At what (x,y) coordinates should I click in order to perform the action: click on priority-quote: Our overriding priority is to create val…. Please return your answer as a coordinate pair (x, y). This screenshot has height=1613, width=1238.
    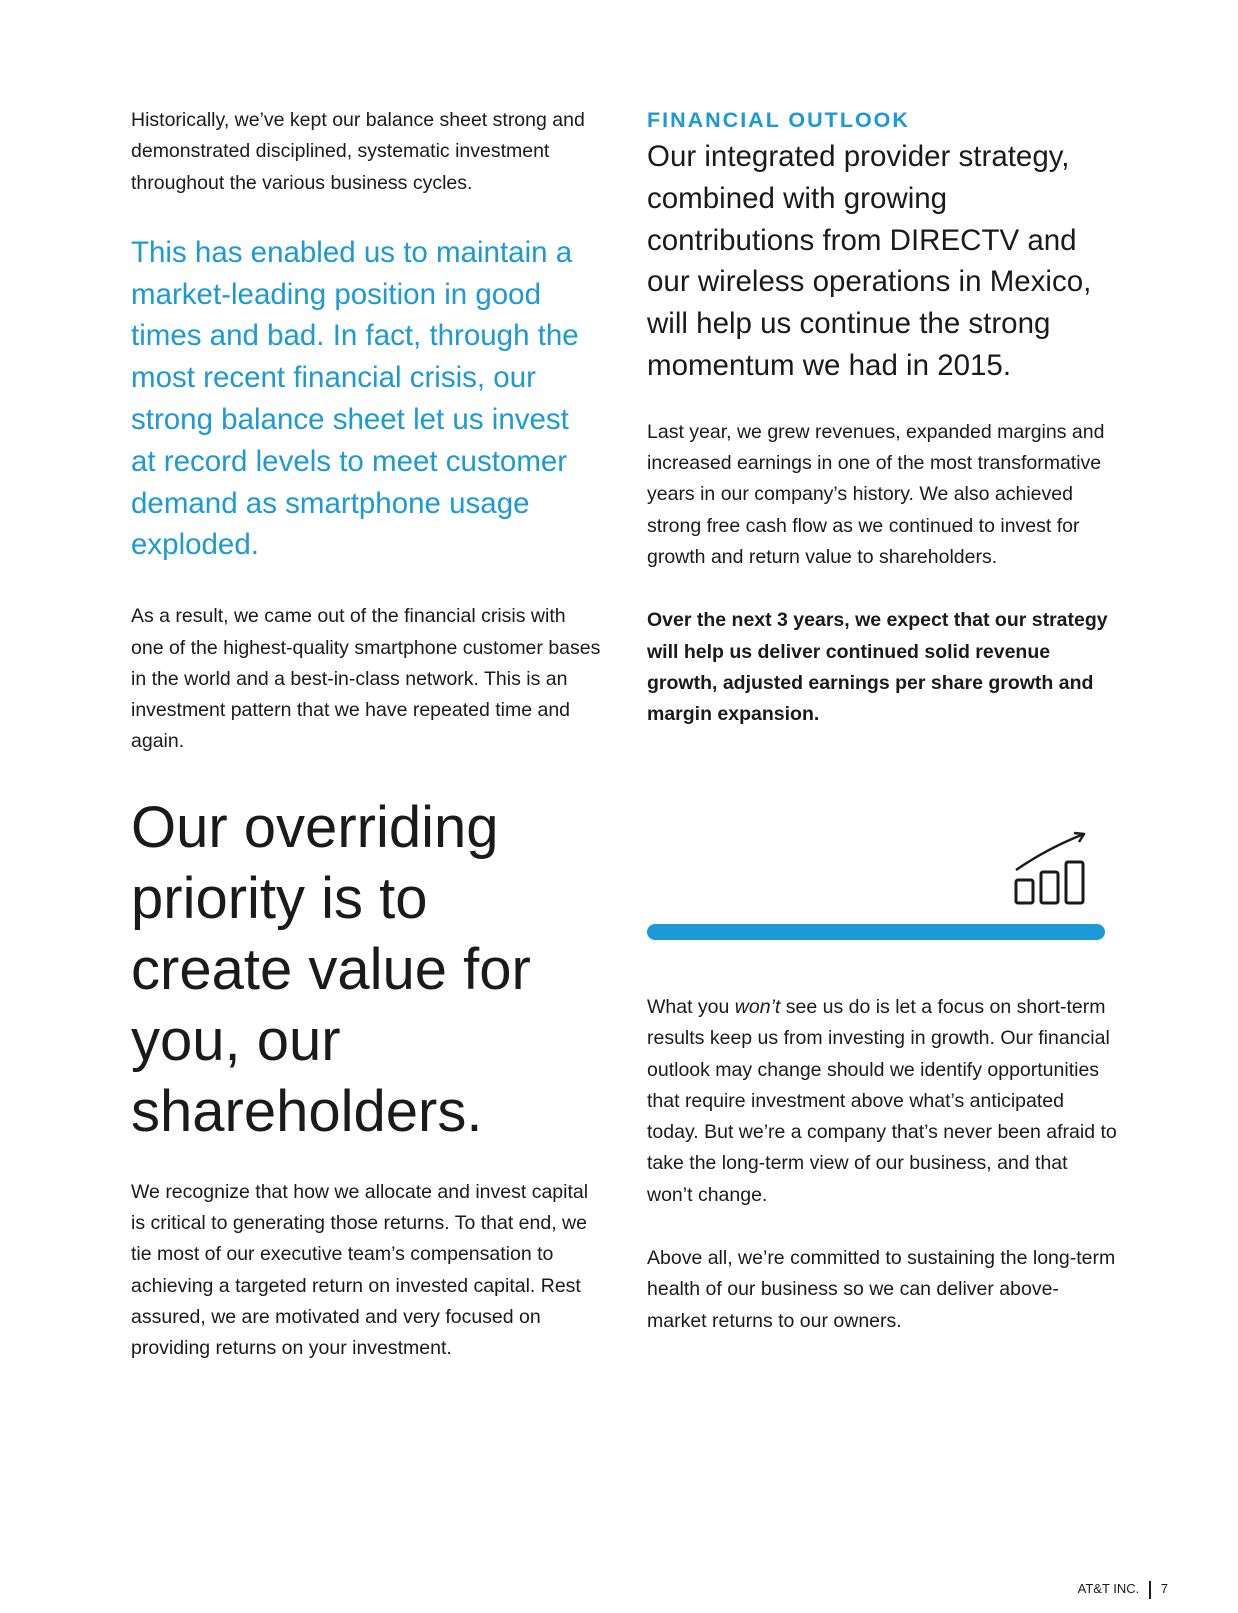
    Looking at the image, I should click on (331, 969).